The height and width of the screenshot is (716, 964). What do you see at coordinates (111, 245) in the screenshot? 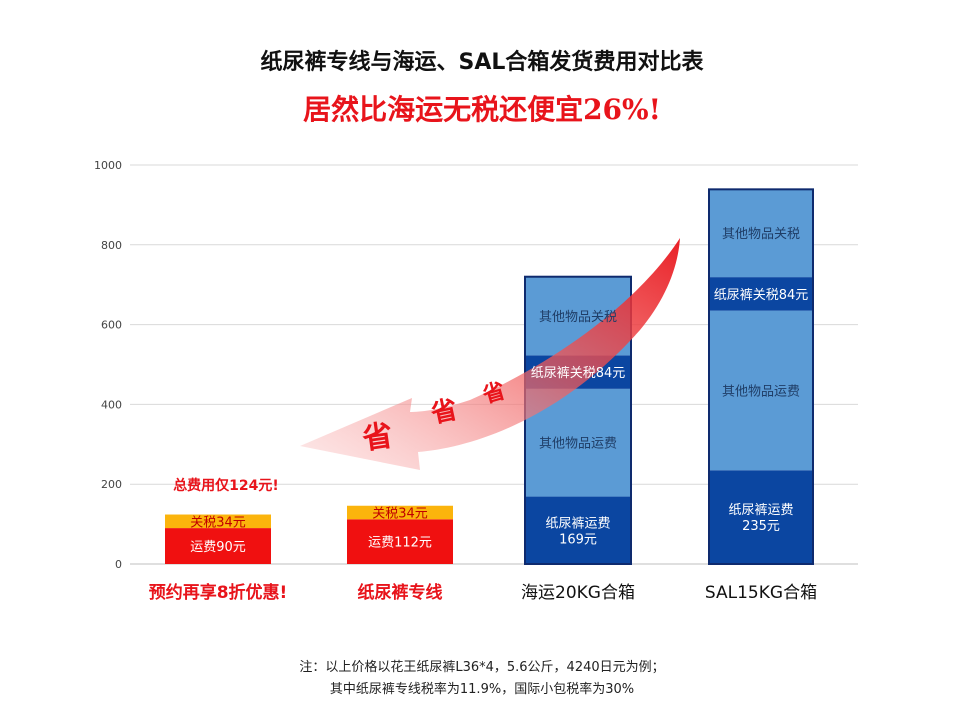
I see `y-tick-label: 800` at bounding box center [111, 245].